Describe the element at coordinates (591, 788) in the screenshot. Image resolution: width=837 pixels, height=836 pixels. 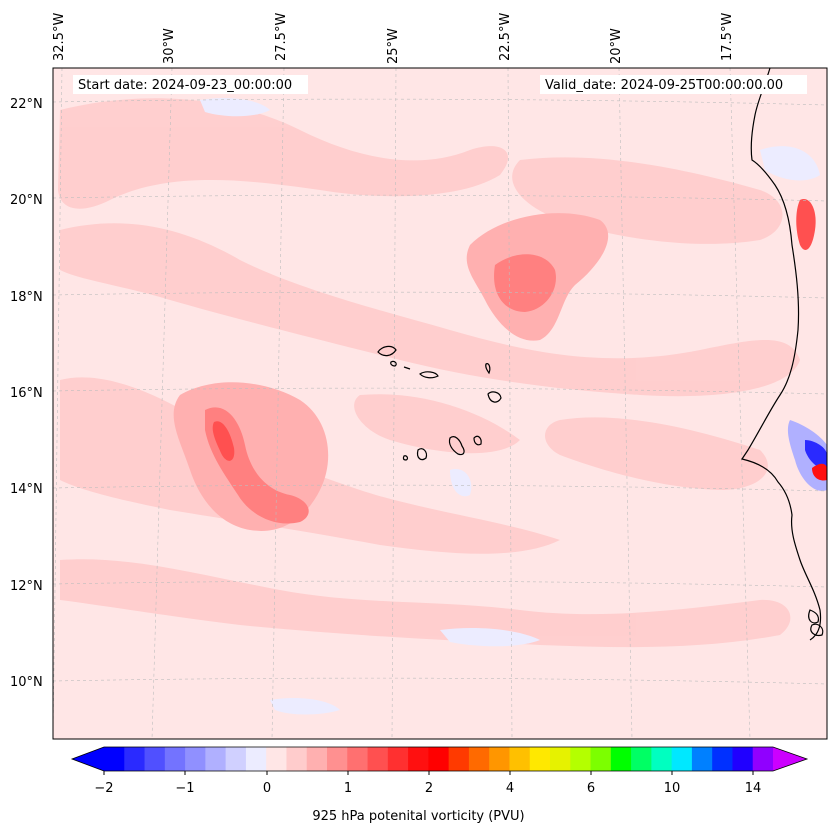
I see `colorbar-tick-6: 6` at that location.